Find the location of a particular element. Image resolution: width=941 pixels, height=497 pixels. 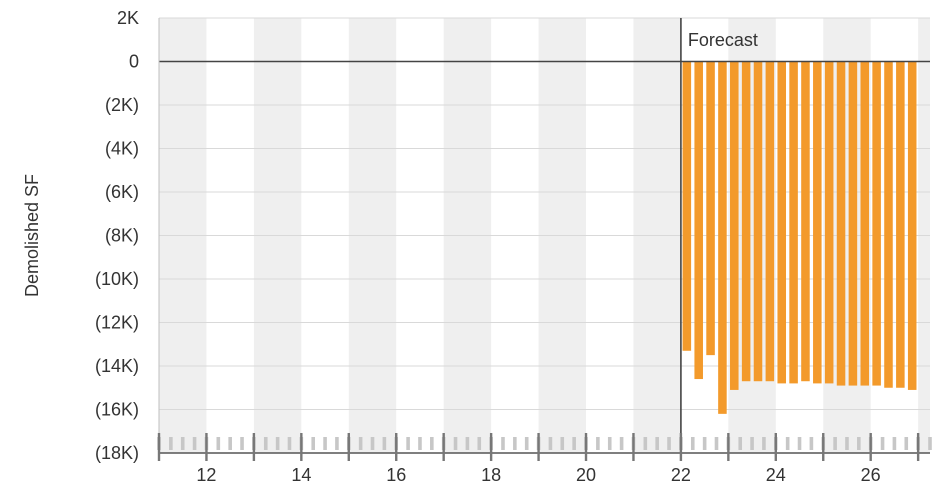

y-tick-label: 2K is located at coordinates (128, 18).